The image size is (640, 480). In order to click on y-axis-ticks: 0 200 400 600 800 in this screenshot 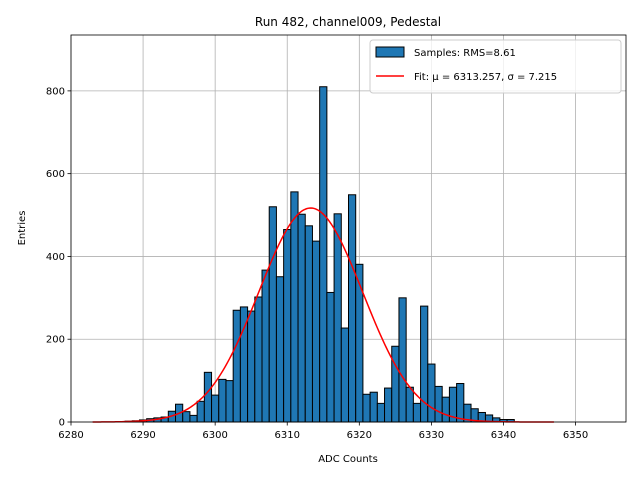, I will do `click(58, 257)`.